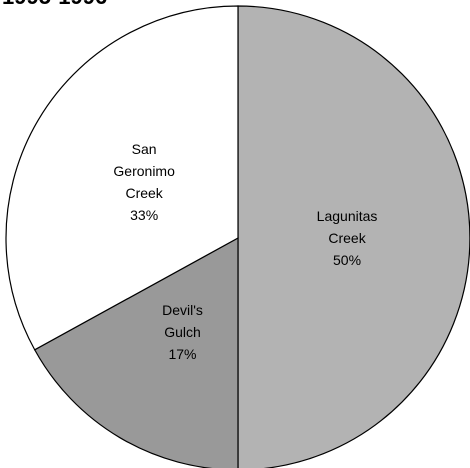 The height and width of the screenshot is (468, 470). Describe the element at coordinates (347, 227) in the screenshot. I see `slice-name: Lagunitas Creek` at that location.